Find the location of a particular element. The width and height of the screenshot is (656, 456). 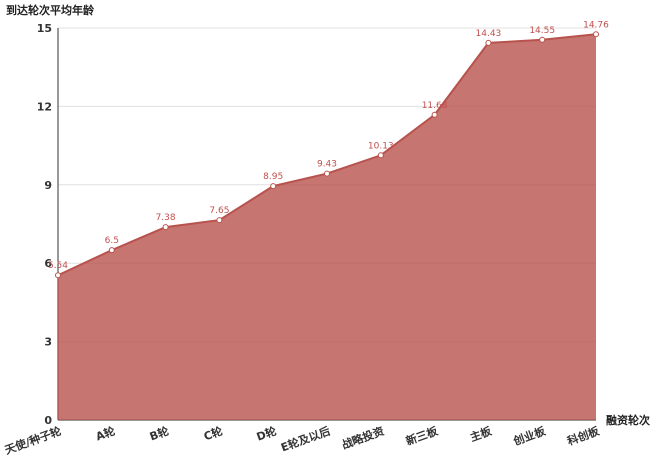

x-tick-label: 科创板 is located at coordinates (583, 435).